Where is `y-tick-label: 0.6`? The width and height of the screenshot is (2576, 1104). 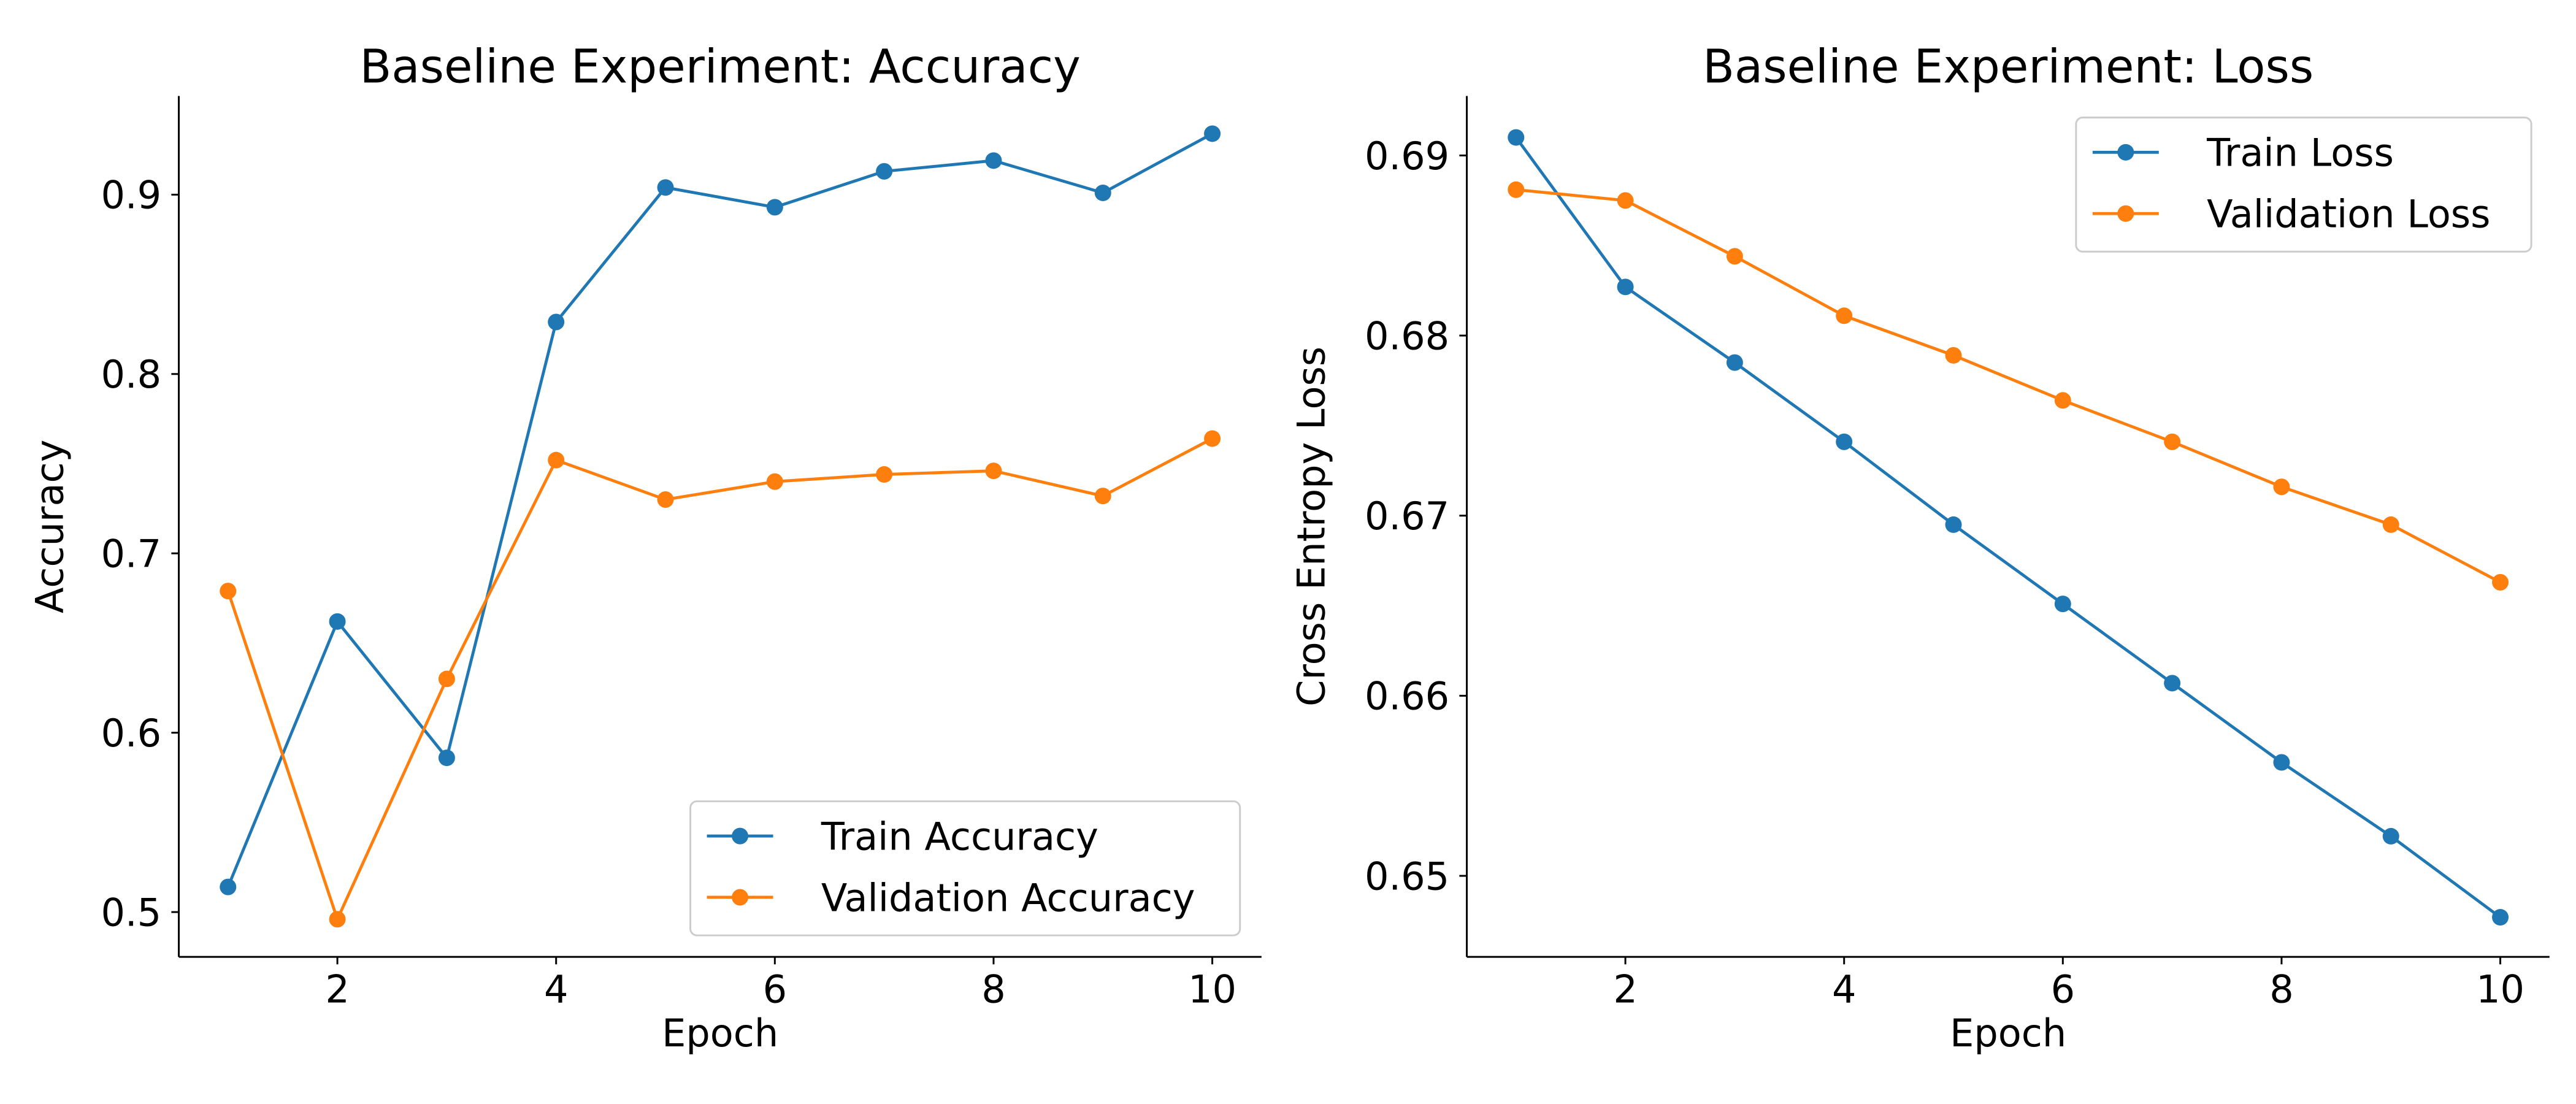 y-tick-label: 0.6 is located at coordinates (131, 733).